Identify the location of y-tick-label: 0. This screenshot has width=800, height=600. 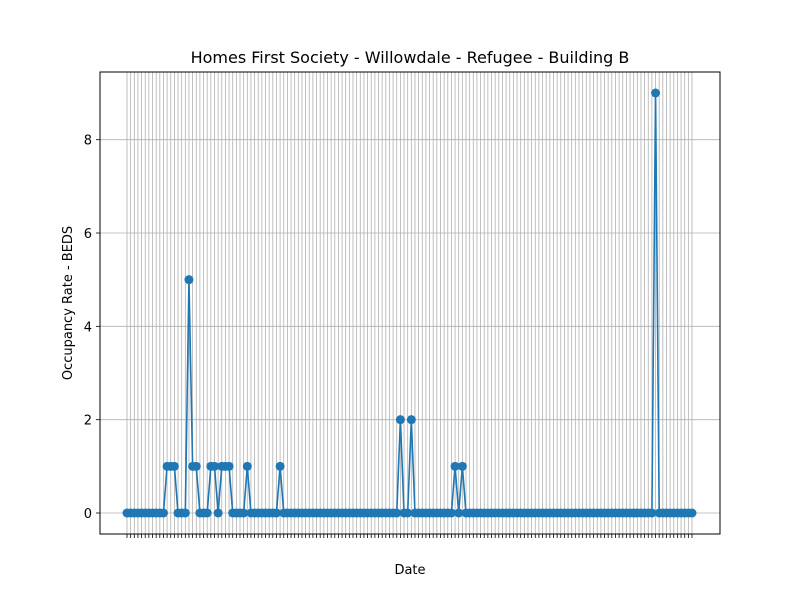
(88, 514).